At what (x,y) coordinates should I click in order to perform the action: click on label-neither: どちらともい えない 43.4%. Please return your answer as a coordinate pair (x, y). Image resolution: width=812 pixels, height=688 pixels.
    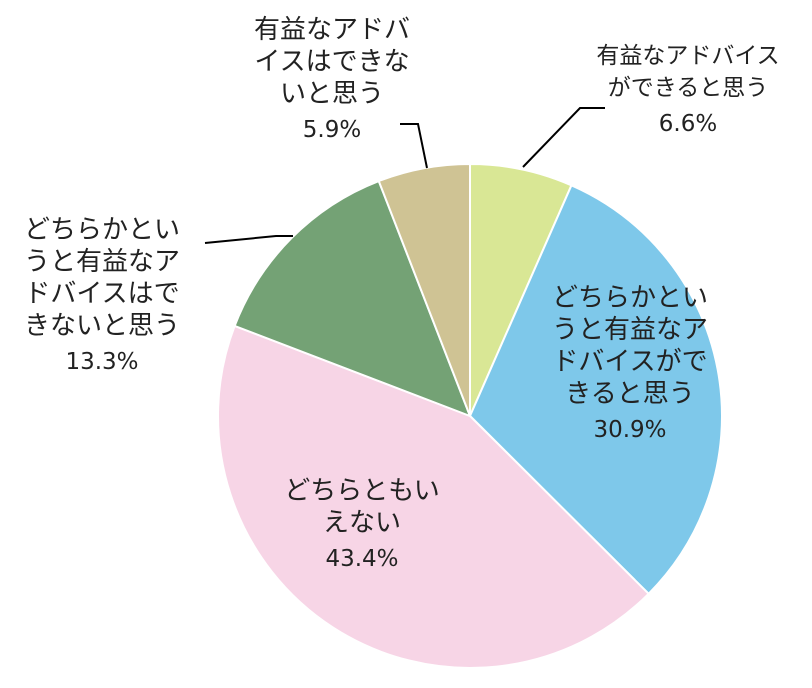
    Looking at the image, I should click on (362, 525).